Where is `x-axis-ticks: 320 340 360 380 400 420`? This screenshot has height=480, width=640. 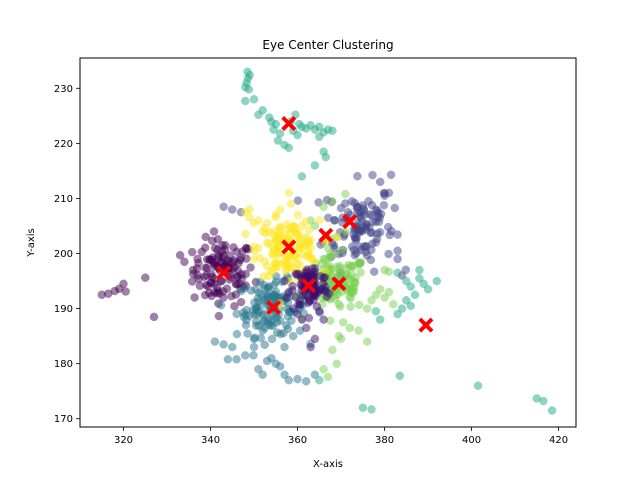
x-axis-ticks: 320 340 360 380 400 420 is located at coordinates (341, 436).